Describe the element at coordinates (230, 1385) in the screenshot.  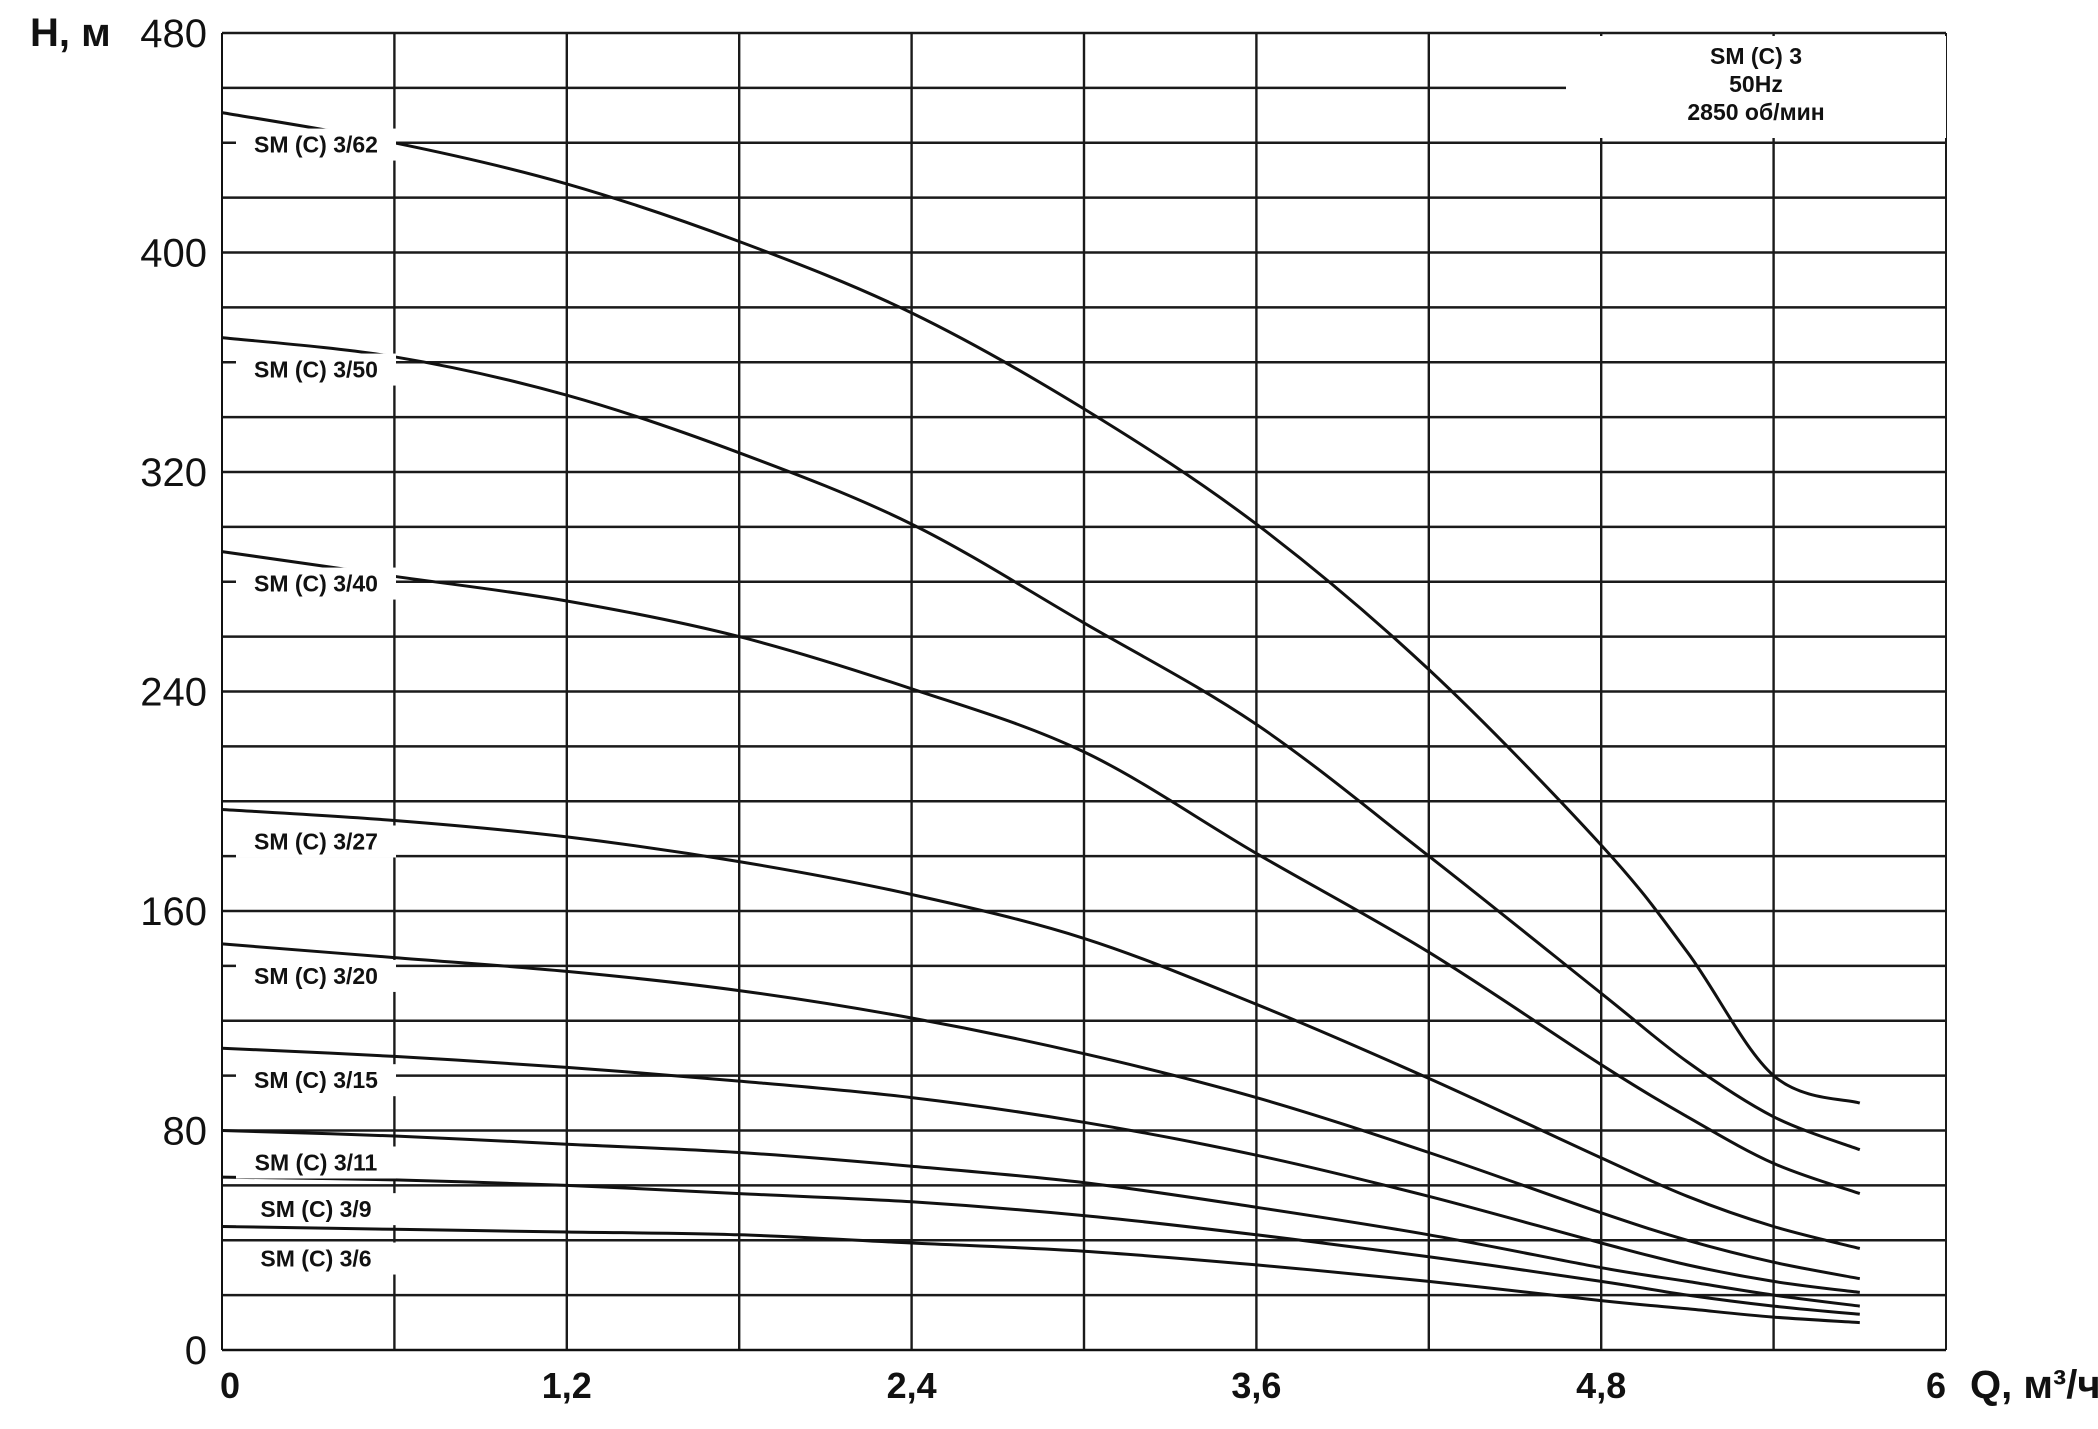
I see `x-tick-label: 0` at that location.